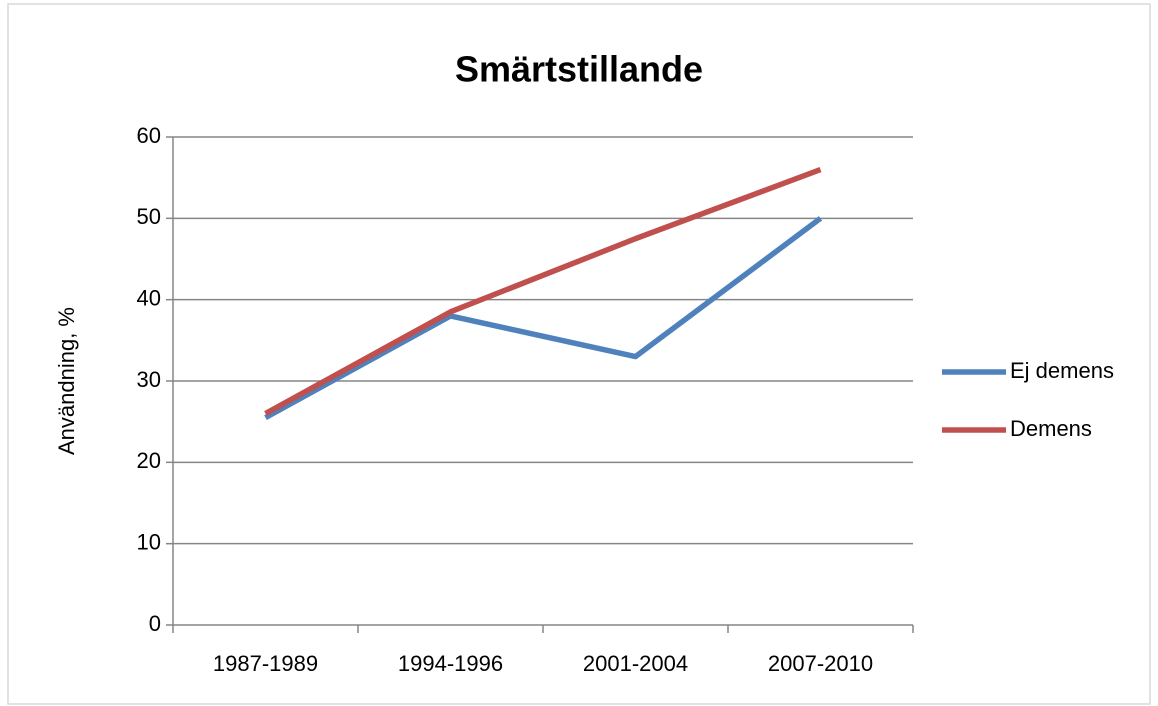 This screenshot has width=1158, height=706. I want to click on y-tick-label: 10, so click(149, 541).